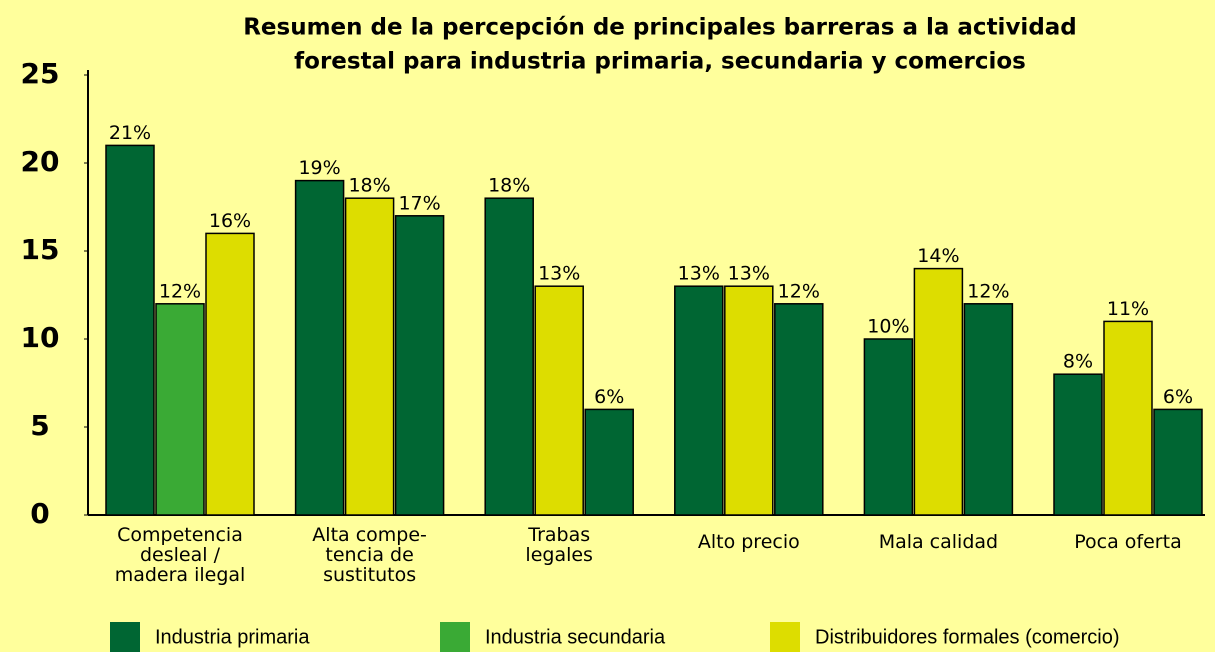 The width and height of the screenshot is (1215, 652). What do you see at coordinates (967, 637) in the screenshot?
I see `legend-label: Distribuidores formales (comercio)` at bounding box center [967, 637].